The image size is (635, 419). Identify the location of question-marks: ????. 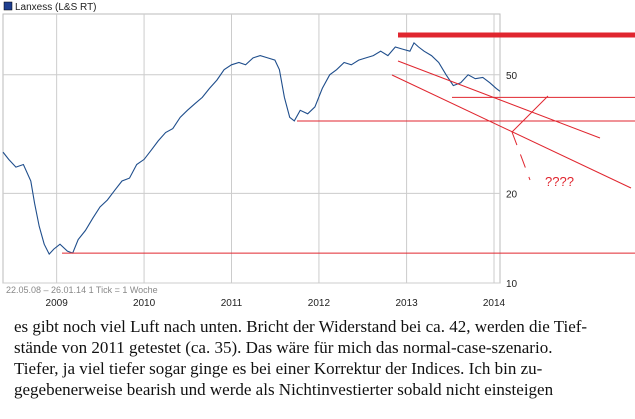
(559, 181).